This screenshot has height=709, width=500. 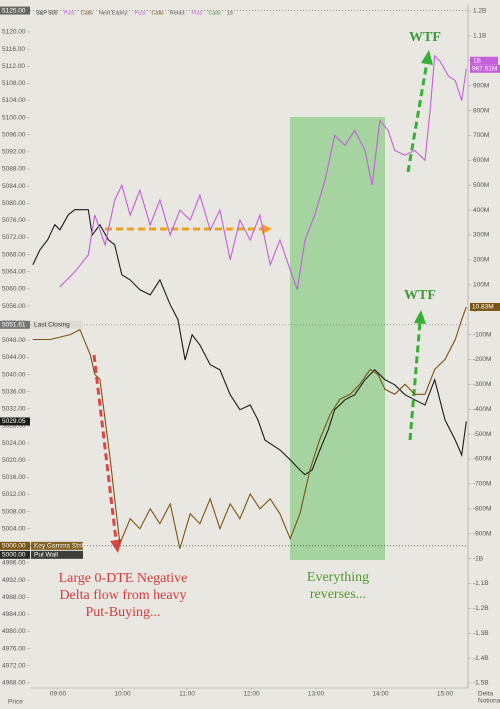 I want to click on y2-tick-label: -1.1B, so click(x=481, y=583).